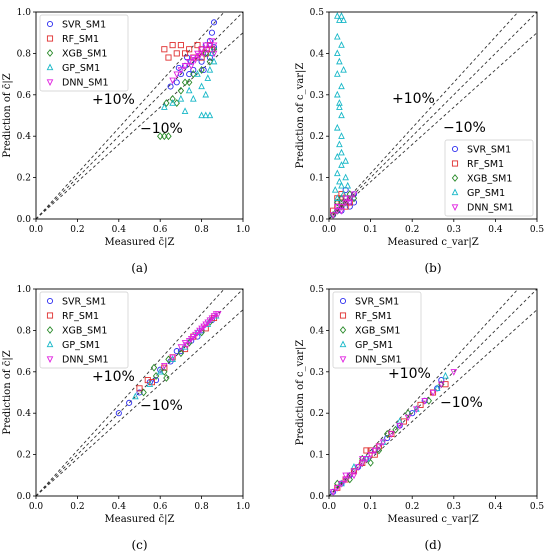  Describe the element at coordinates (317, 456) in the screenshot. I see `y-tick-label: 0.1` at that location.